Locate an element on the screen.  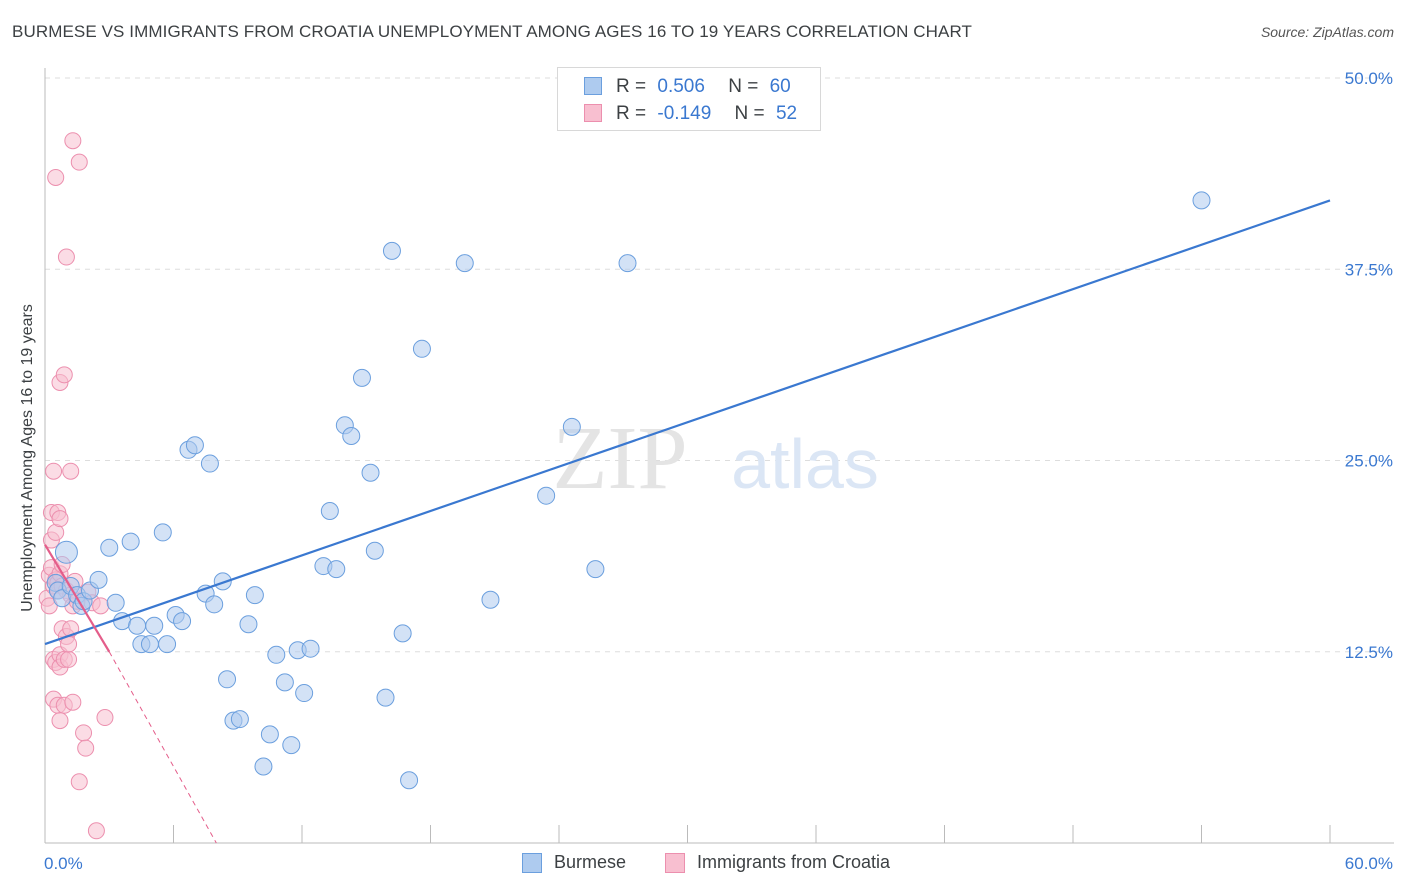
correlation-legend: R = 0.506 N = 60 R = -0.149 N = 52 is located at coordinates (689, 99).